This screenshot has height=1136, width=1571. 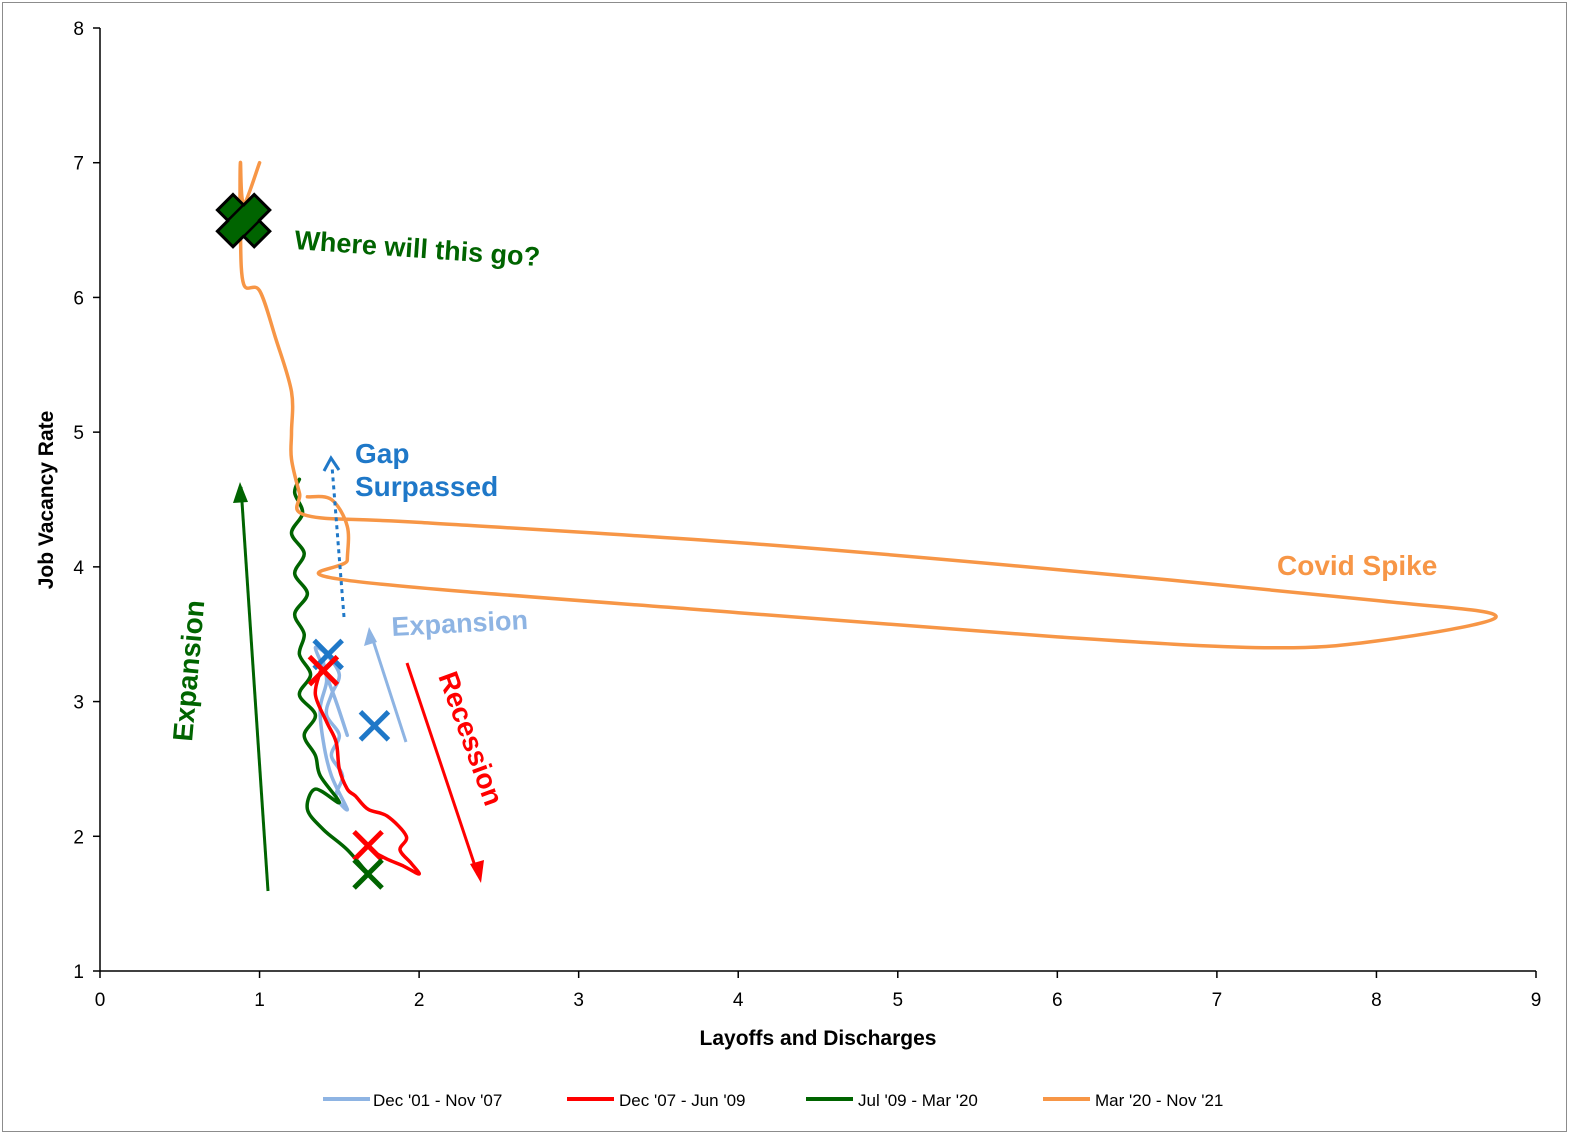 What do you see at coordinates (1217, 1000) in the screenshot?
I see `x-tick-label: 7` at bounding box center [1217, 1000].